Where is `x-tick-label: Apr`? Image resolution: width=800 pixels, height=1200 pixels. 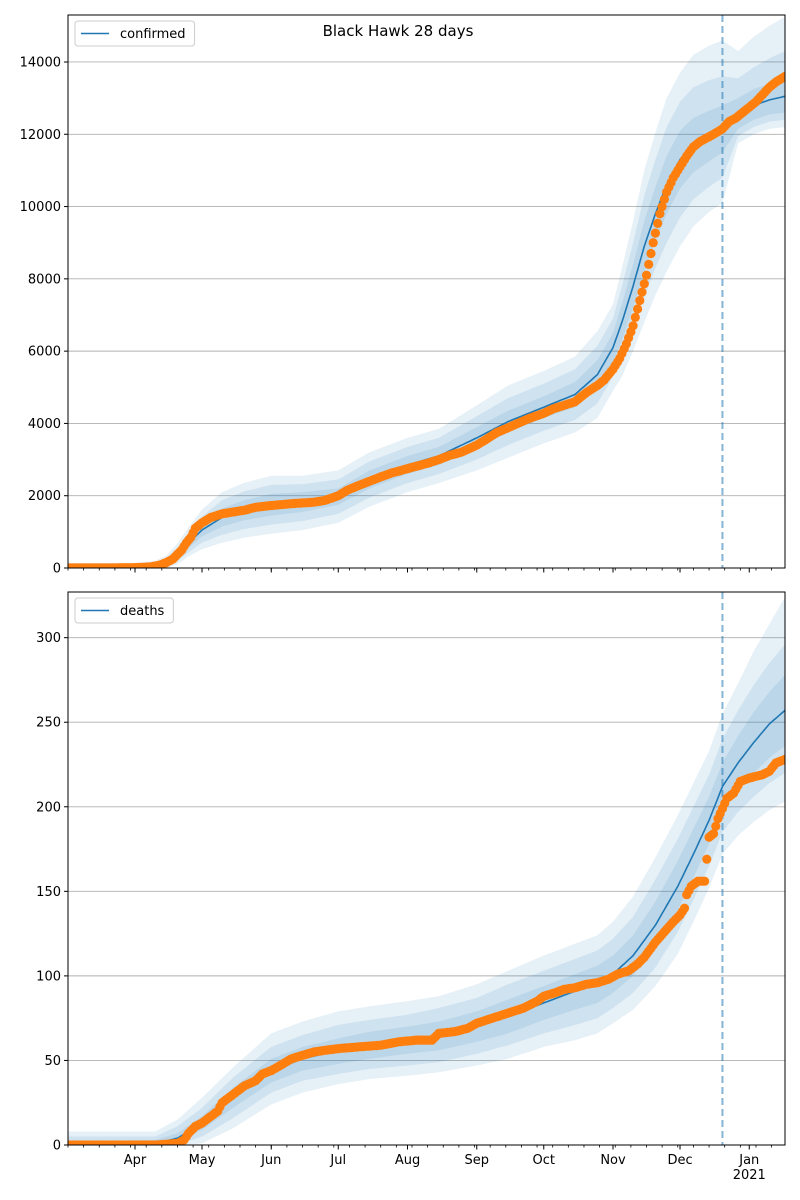
x-tick-label: Apr is located at coordinates (135, 1160).